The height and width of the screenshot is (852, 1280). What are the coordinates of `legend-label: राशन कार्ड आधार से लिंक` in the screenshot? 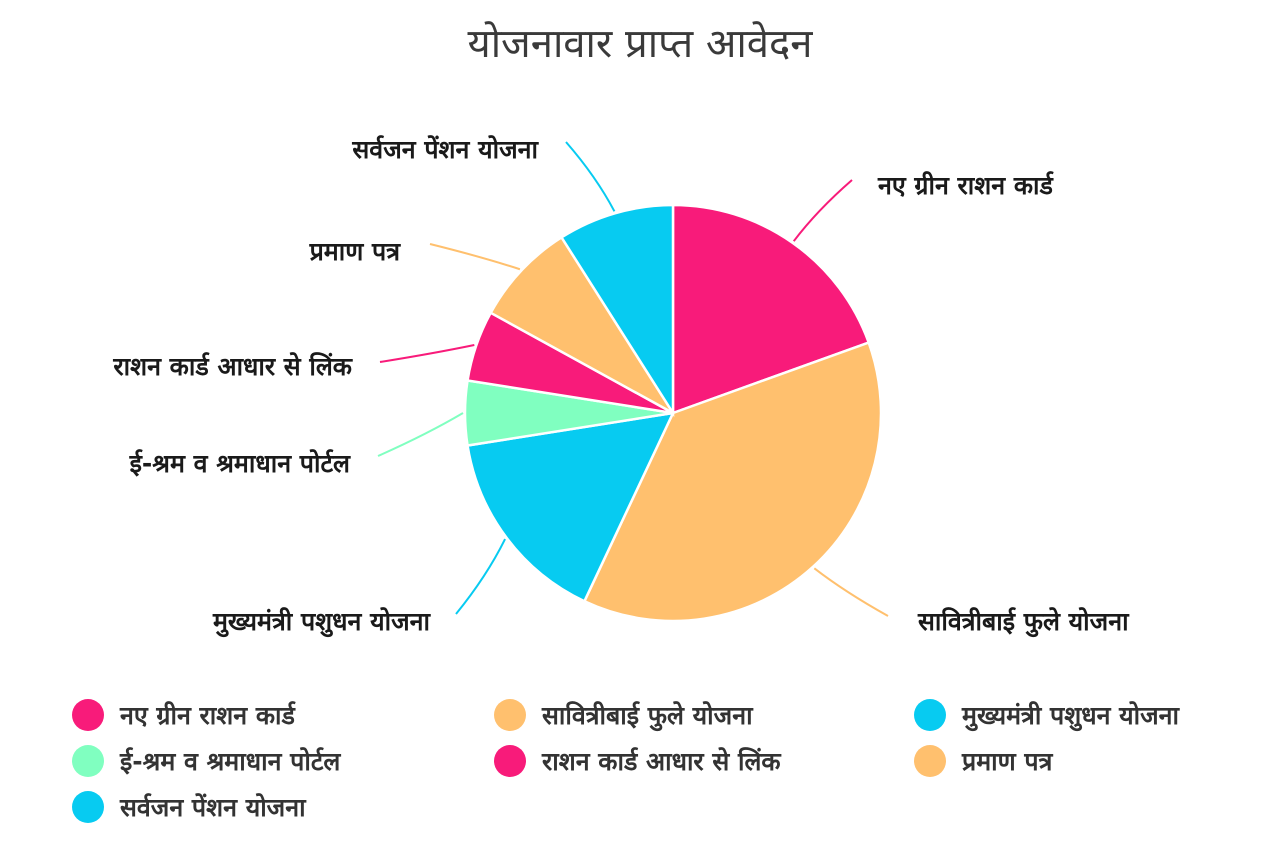 It's located at (661, 761).